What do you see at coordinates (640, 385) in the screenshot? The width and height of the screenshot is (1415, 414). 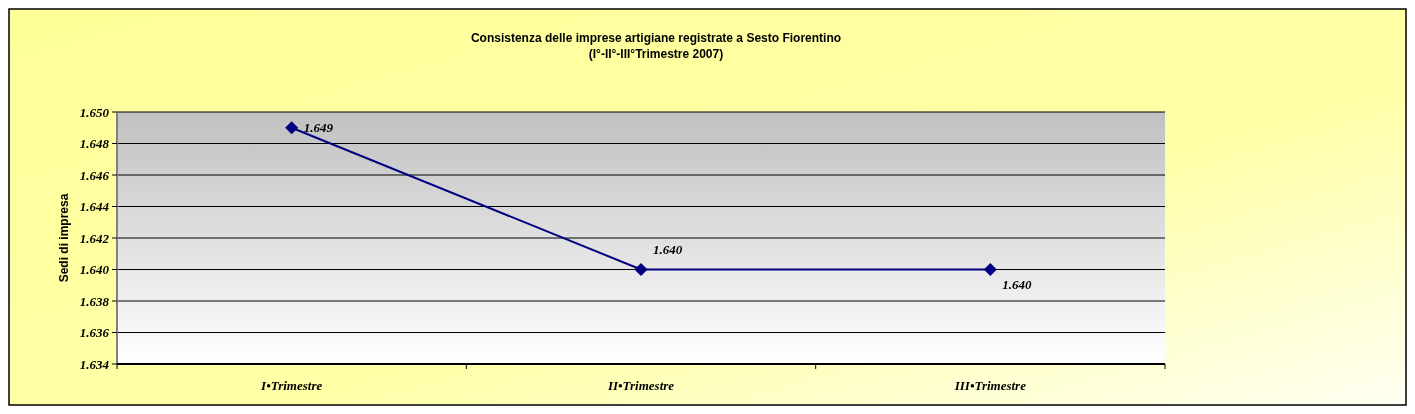 I see `x-tick-label: II•Trimestre` at bounding box center [640, 385].